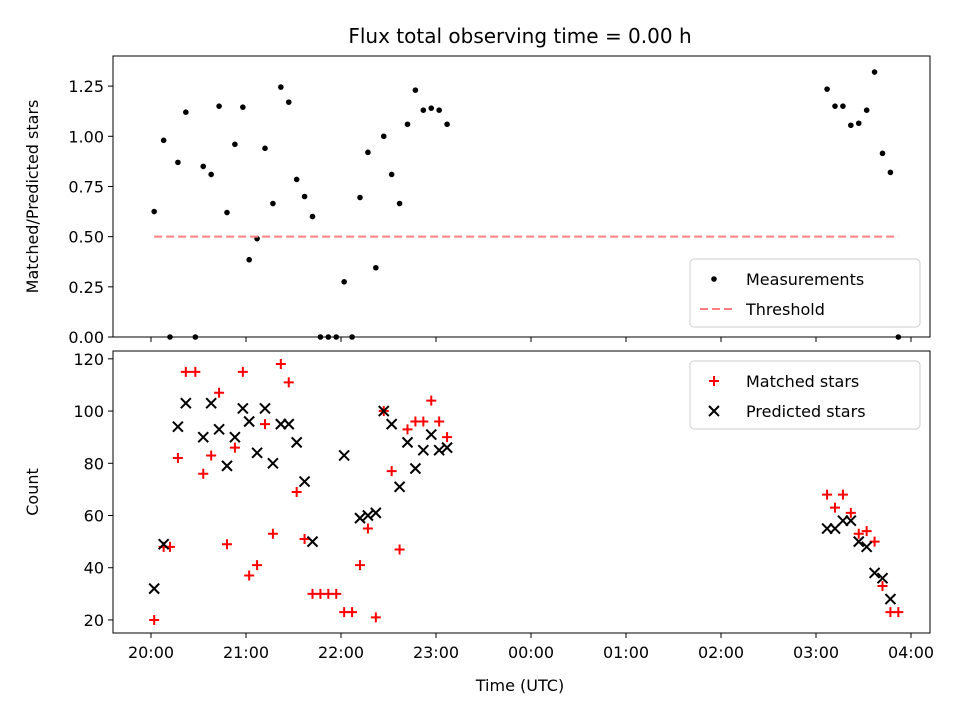  I want to click on legend-x-marker, so click(714, 411).